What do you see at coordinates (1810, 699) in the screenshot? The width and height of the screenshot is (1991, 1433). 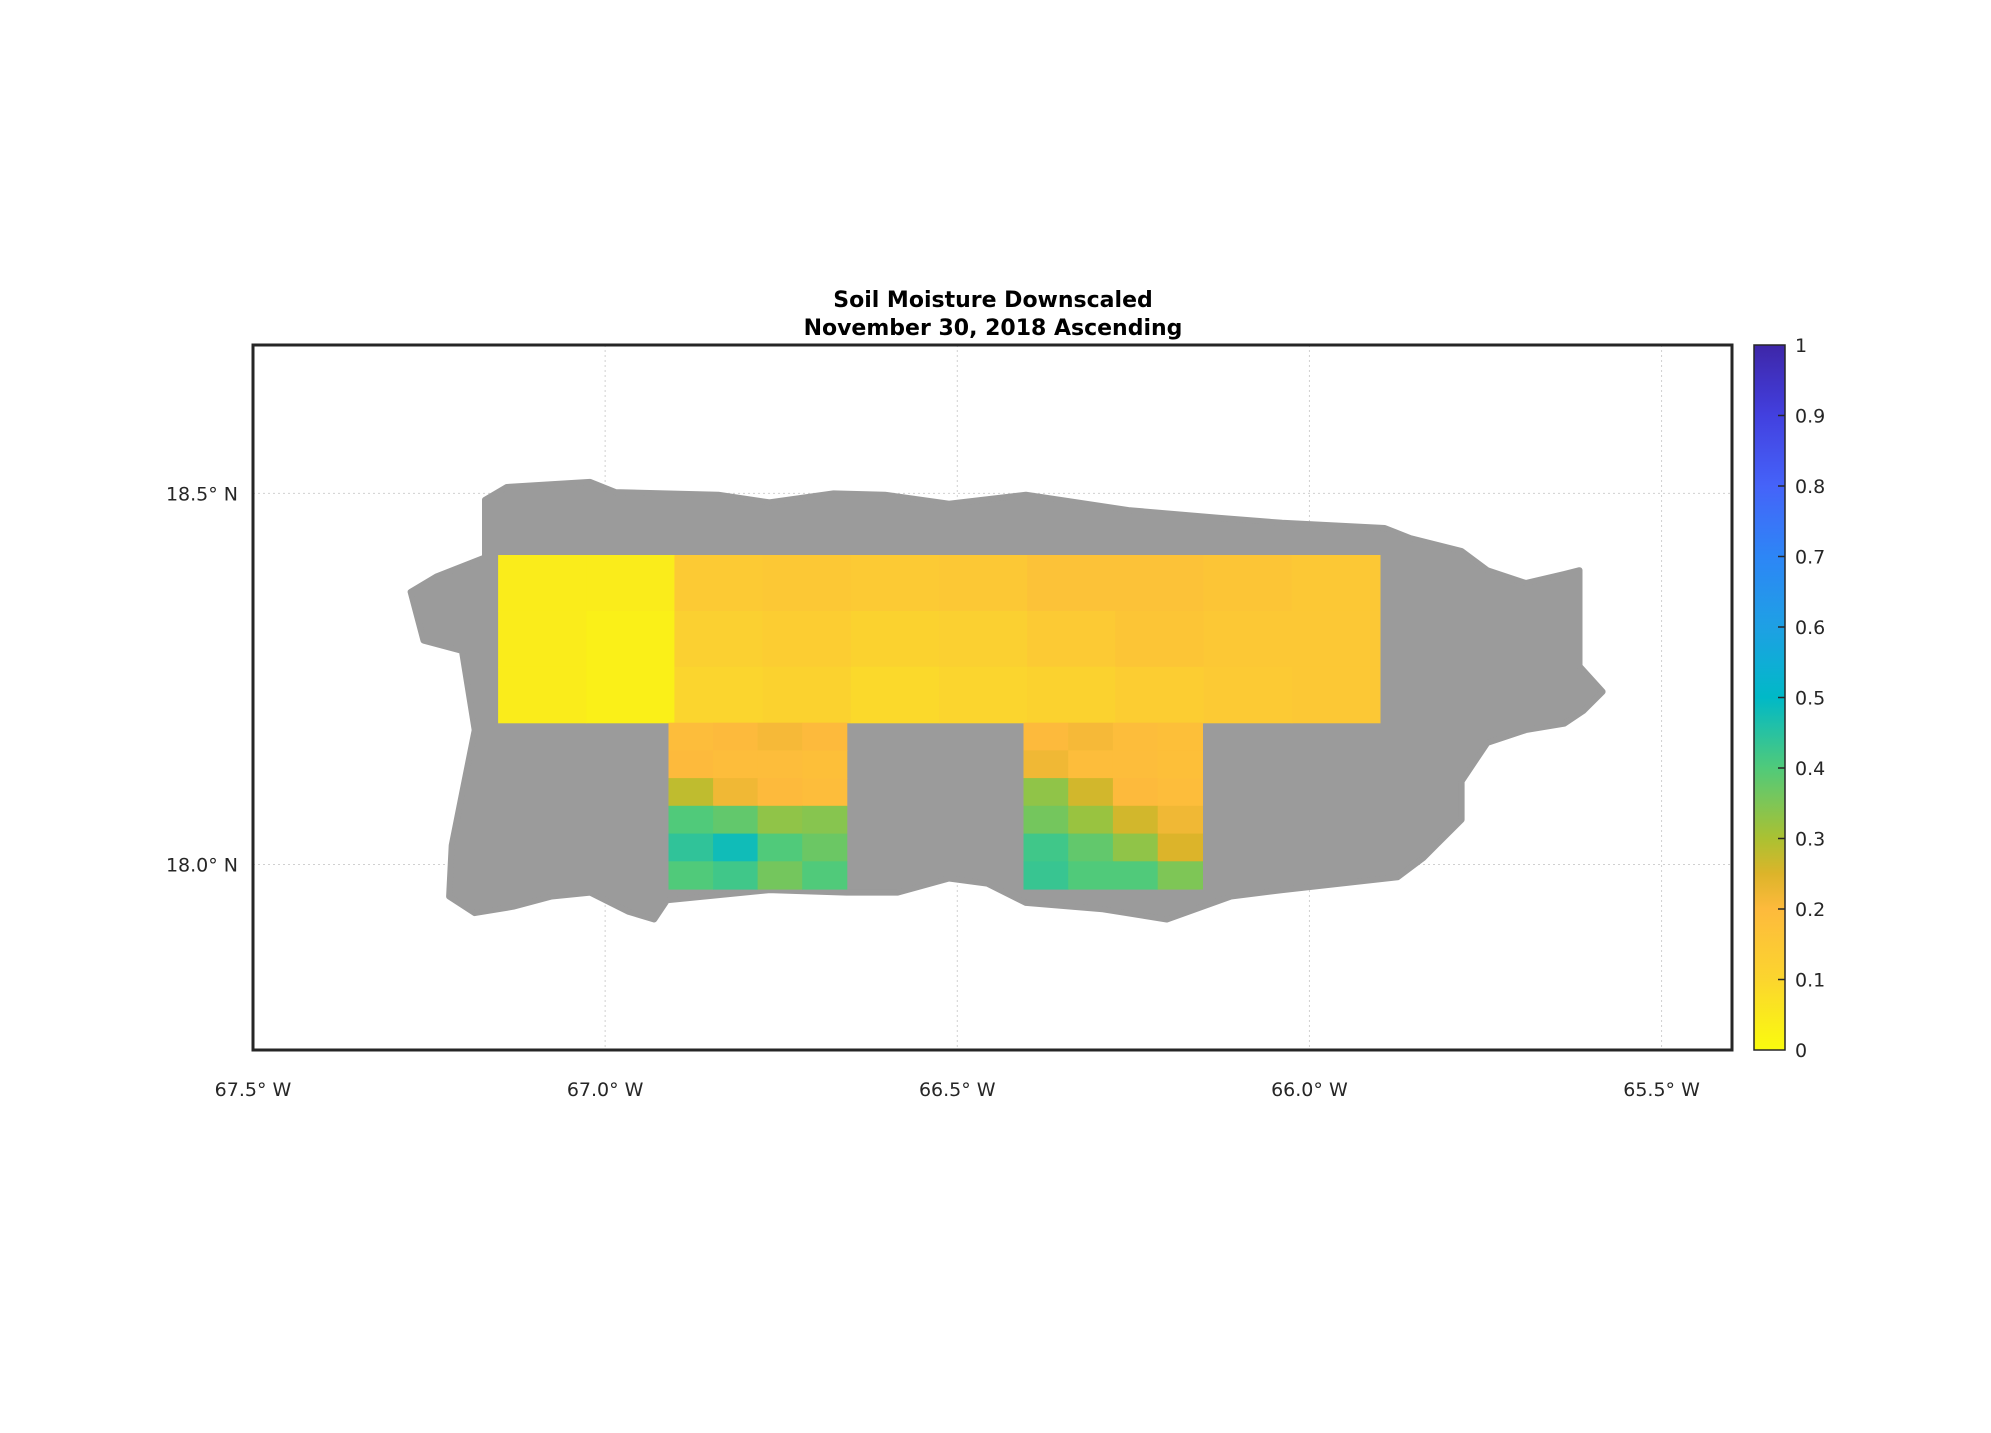 I see `colorbar-tick-label: 0.5` at bounding box center [1810, 699].